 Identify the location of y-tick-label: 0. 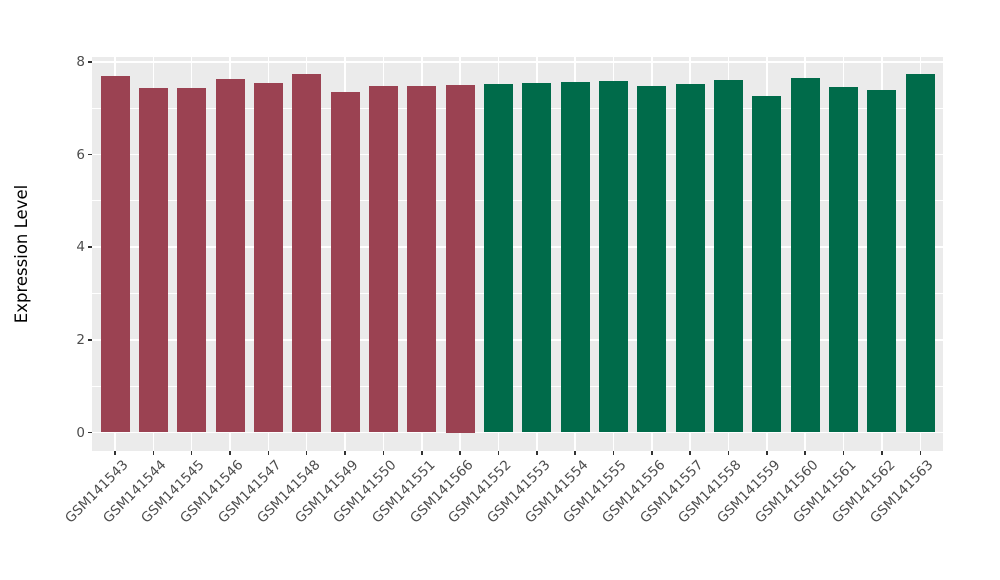
(80, 432).